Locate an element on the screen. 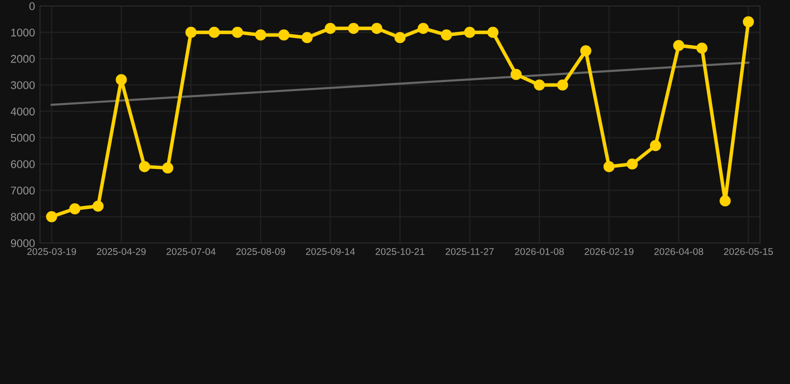 Image resolution: width=790 pixels, height=384 pixels. y-tick-label: 8000 is located at coordinates (22, 216).